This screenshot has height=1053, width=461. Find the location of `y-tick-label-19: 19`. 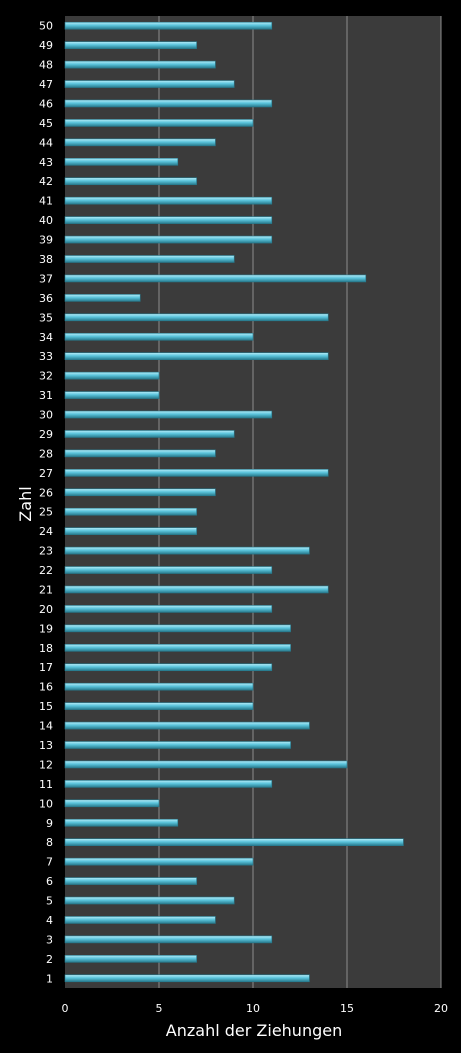

y-tick-label-19: 19 is located at coordinates (46, 628).